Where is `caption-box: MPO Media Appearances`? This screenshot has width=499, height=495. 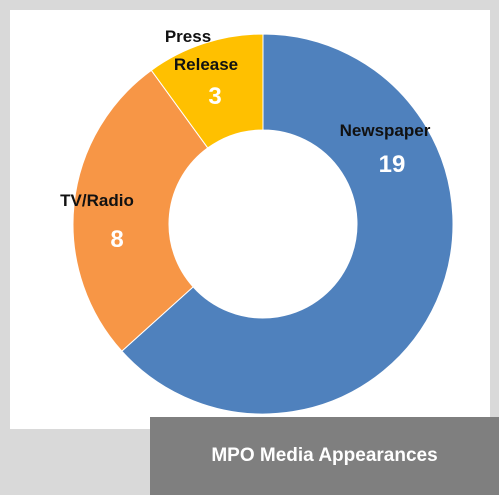
caption-box: MPO Media Appearances is located at coordinates (324, 456).